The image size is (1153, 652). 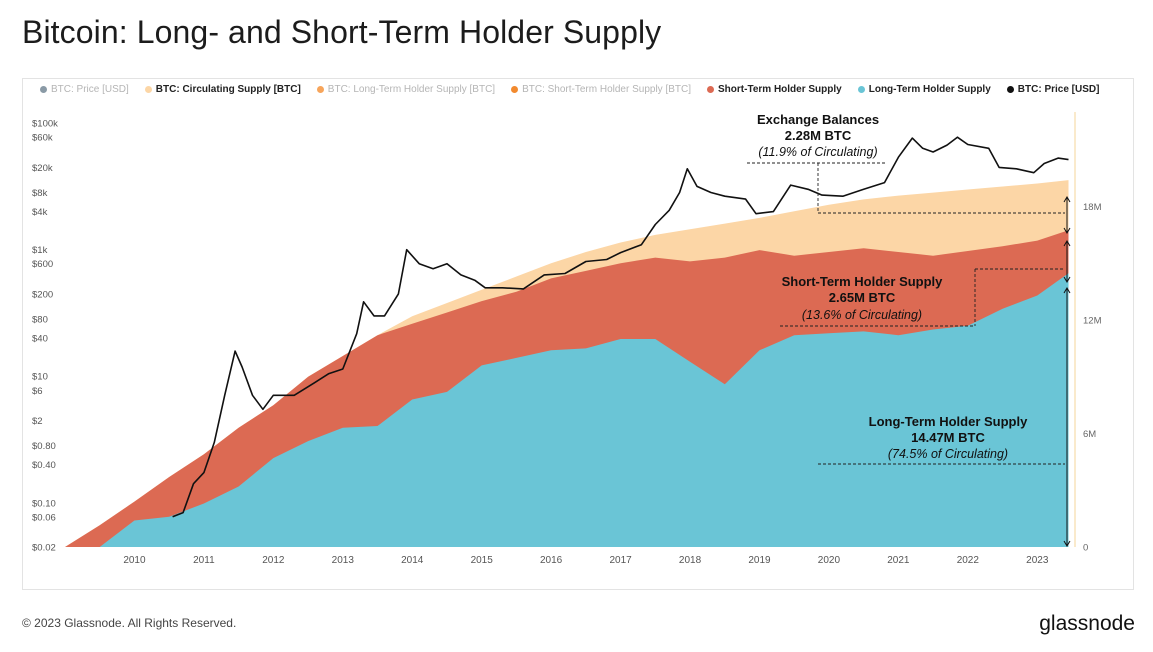 I want to click on x-tick-label: 2013, so click(x=343, y=560).